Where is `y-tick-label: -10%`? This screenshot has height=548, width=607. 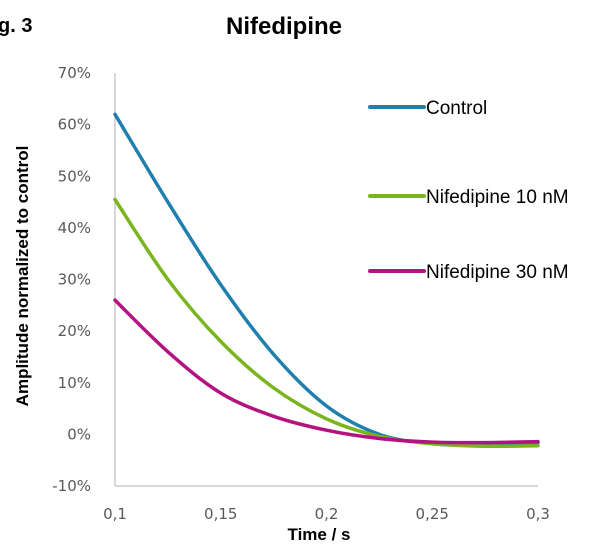 y-tick-label: -10% is located at coordinates (71, 486).